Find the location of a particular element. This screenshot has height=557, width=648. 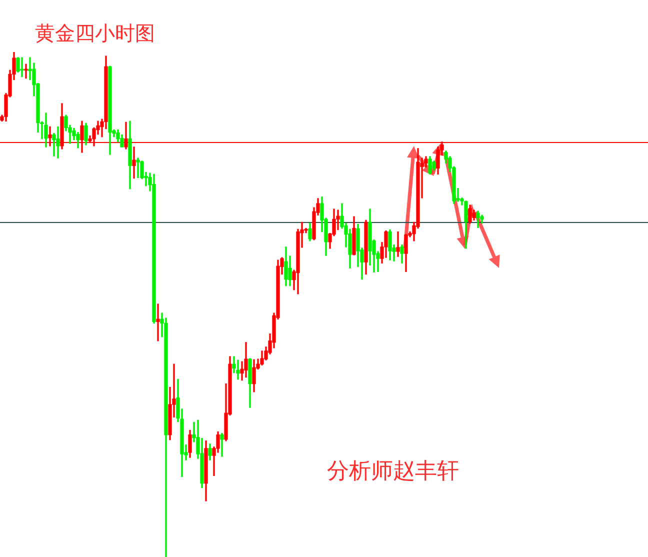

chart-title: 黄金四小时图 is located at coordinates (95, 33).